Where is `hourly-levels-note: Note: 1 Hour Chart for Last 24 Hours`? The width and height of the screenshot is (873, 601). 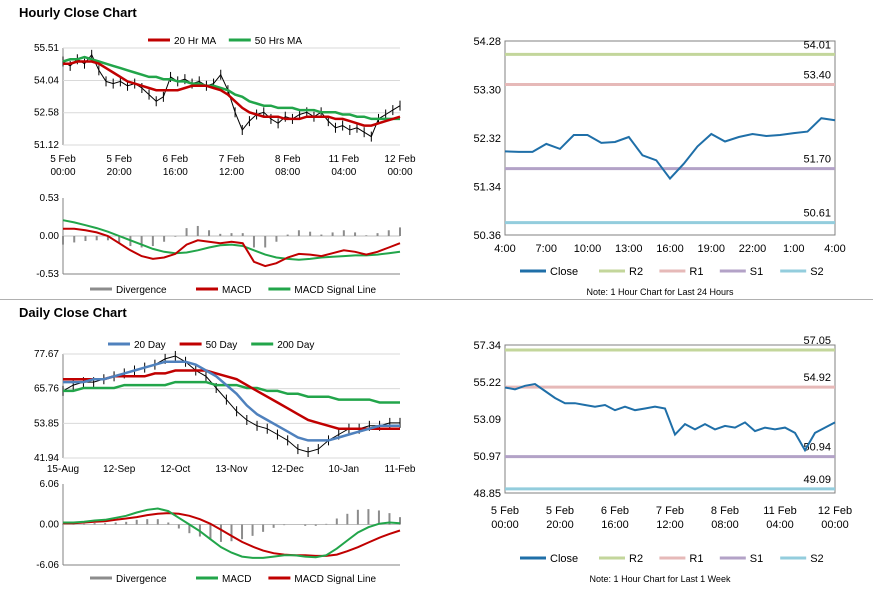 hourly-levels-note: Note: 1 Hour Chart for Last 24 Hours is located at coordinates (660, 292).